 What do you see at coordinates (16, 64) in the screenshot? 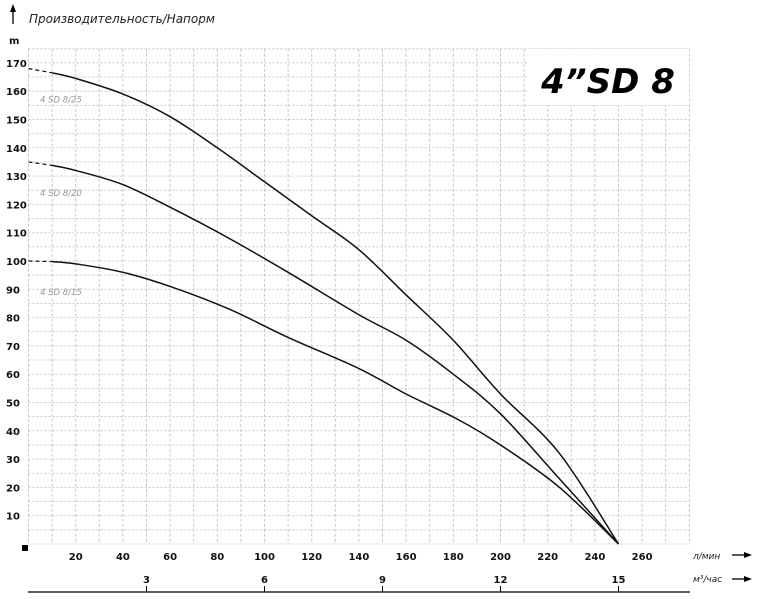
I see `y-tick-label: 170` at bounding box center [16, 64].